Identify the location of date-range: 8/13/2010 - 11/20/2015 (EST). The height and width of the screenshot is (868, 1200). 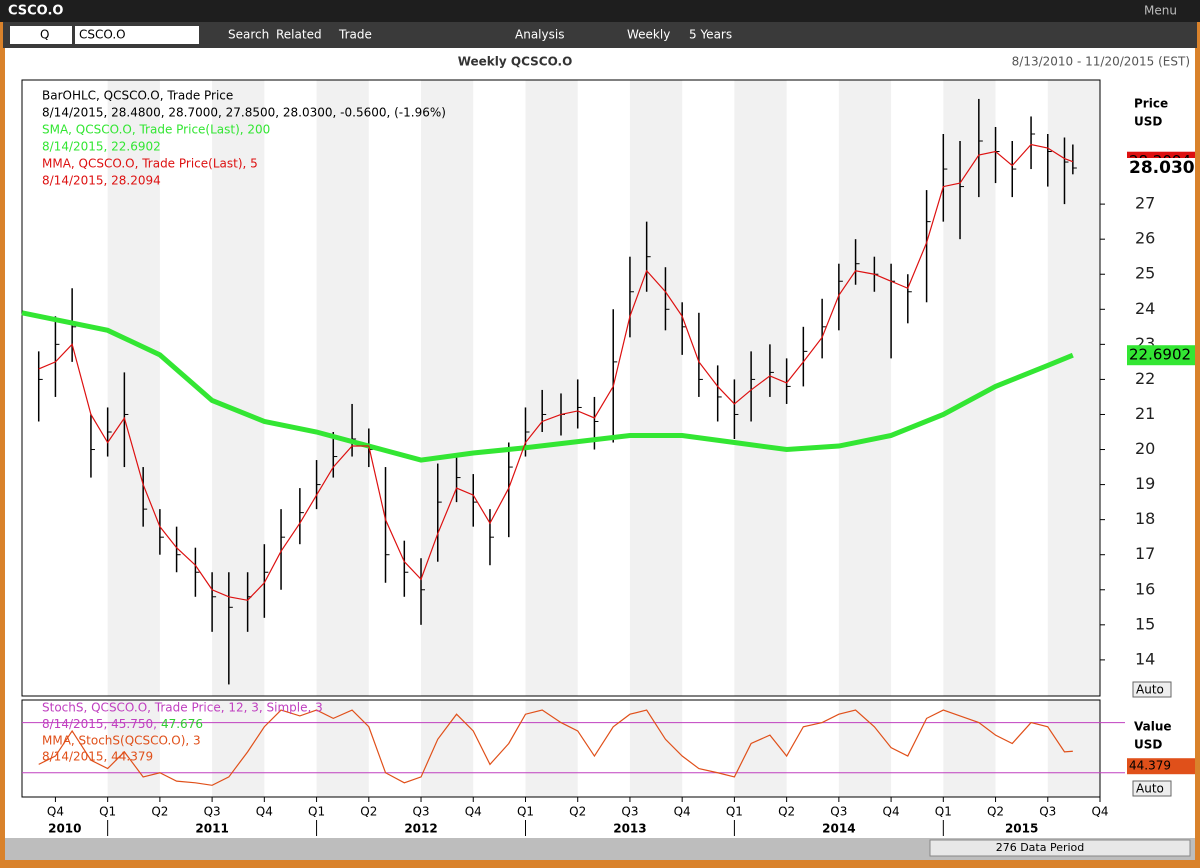
(1101, 62).